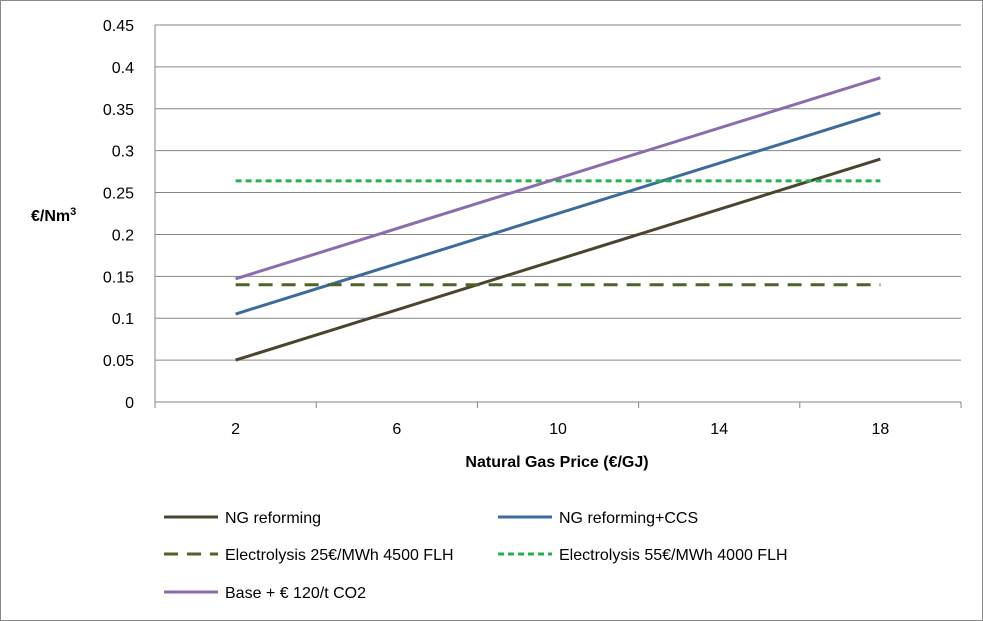  Describe the element at coordinates (339, 555) in the screenshot. I see `legend-label-3: Electrolysis 25€/MWh 4500 FLH` at that location.